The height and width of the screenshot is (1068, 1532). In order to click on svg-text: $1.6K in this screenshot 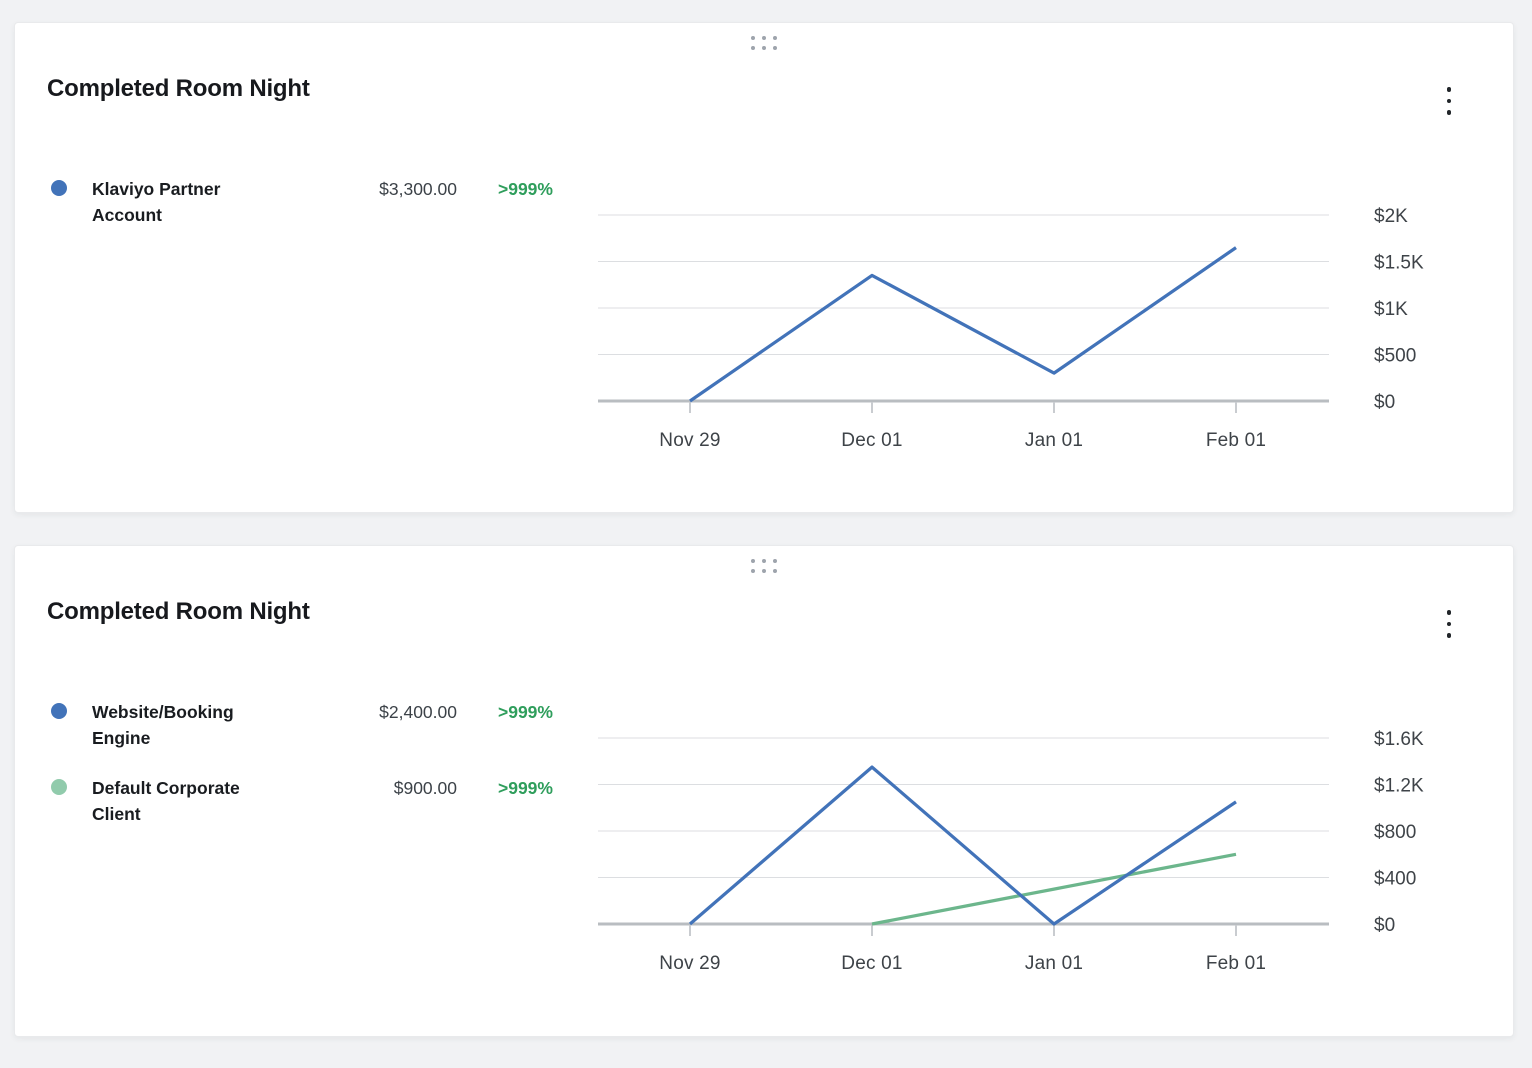, I will do `click(1399, 739)`.